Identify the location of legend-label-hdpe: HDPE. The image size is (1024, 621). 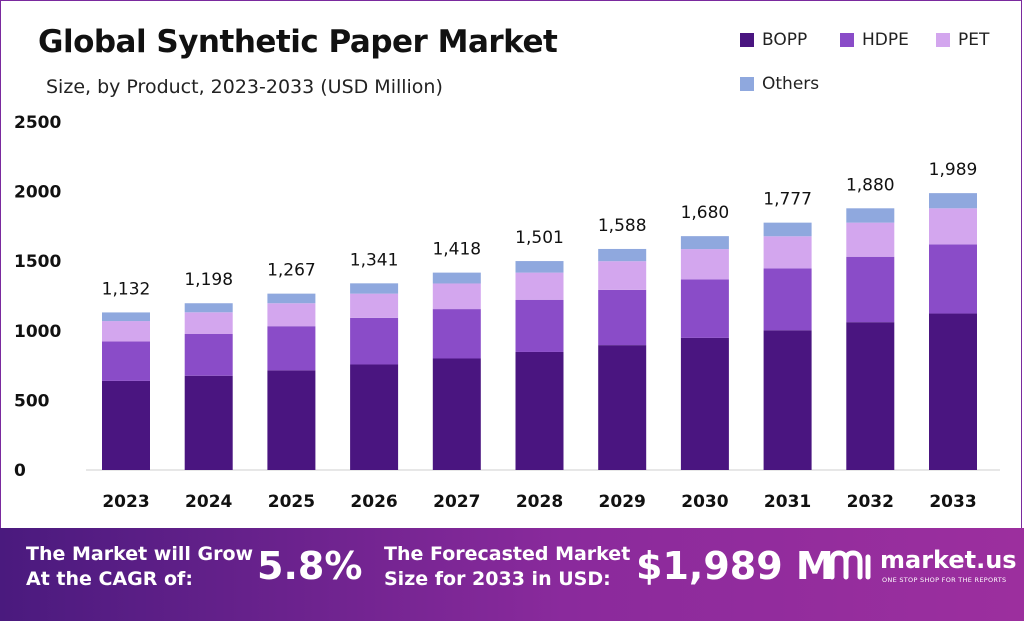
(885, 40).